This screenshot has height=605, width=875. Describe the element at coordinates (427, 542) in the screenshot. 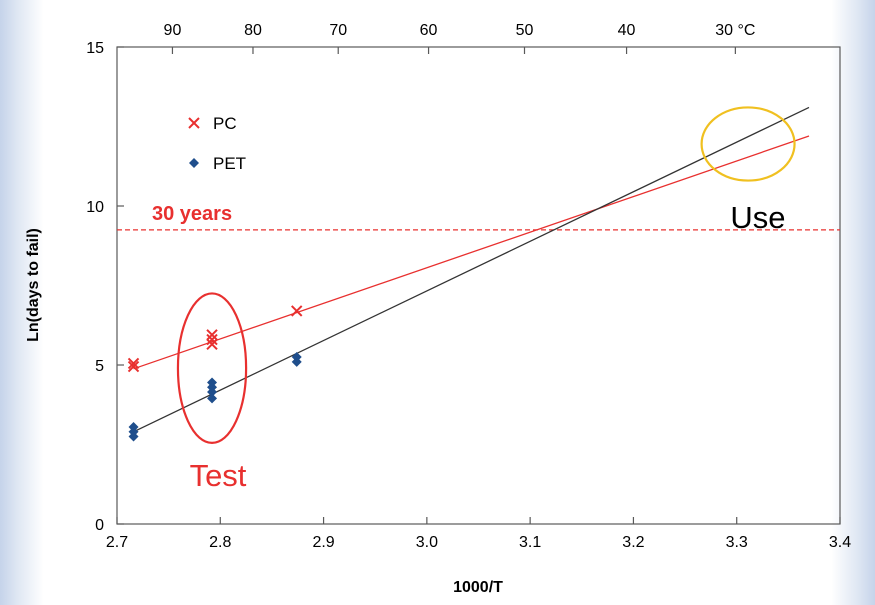

I see `x-tick-label: 3.0` at that location.